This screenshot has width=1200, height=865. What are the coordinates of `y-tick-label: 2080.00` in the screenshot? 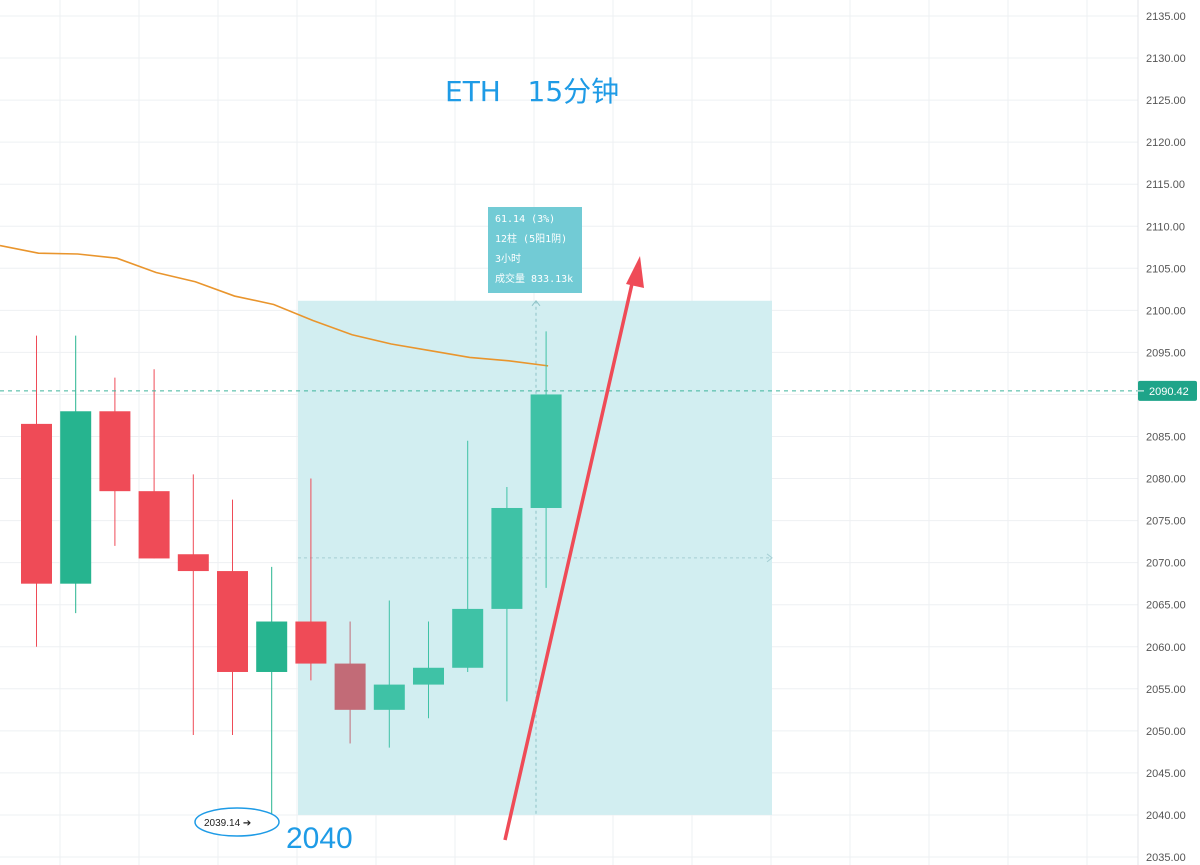 It's located at (1166, 480).